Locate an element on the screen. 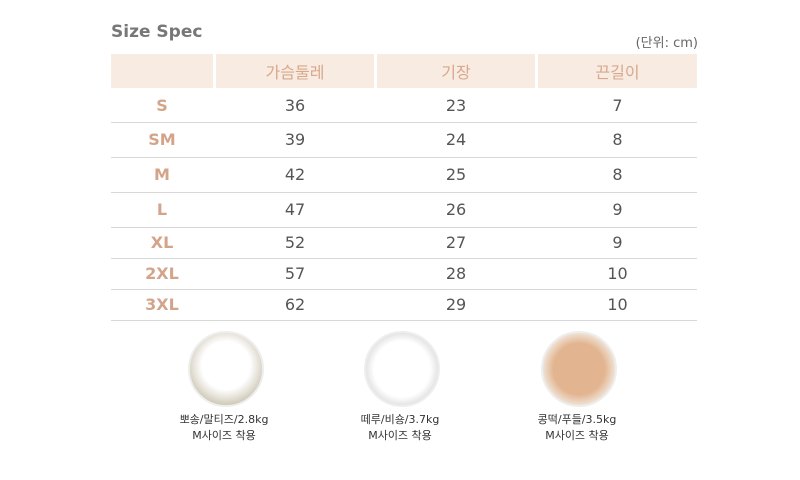  size-label: 3XL is located at coordinates (162, 304).